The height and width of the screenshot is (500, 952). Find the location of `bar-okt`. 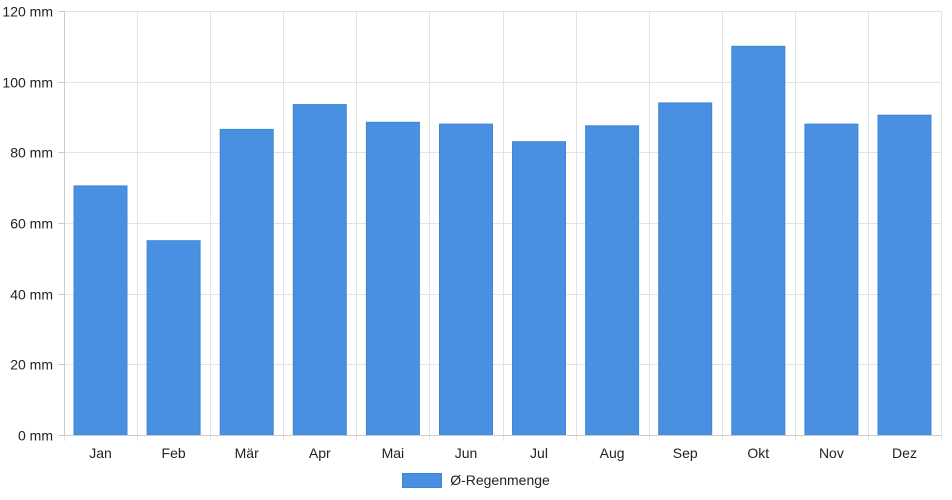

bar-okt is located at coordinates (758, 240).